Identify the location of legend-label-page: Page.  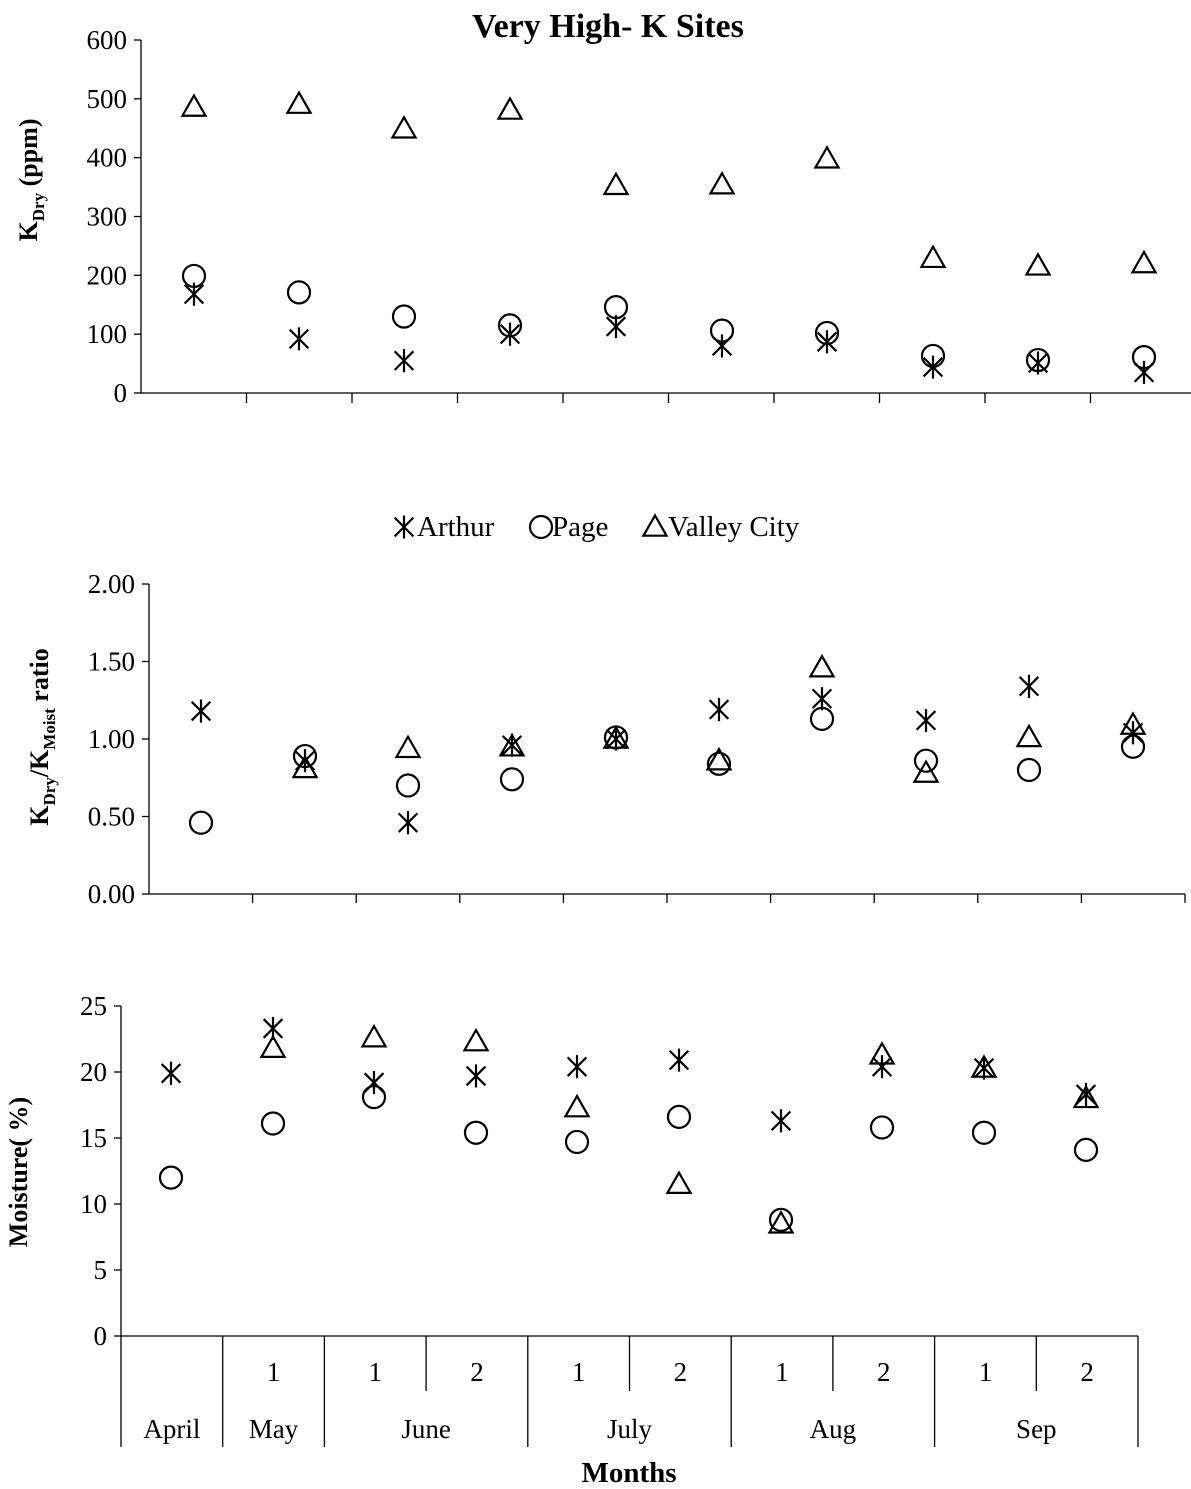
(580, 527).